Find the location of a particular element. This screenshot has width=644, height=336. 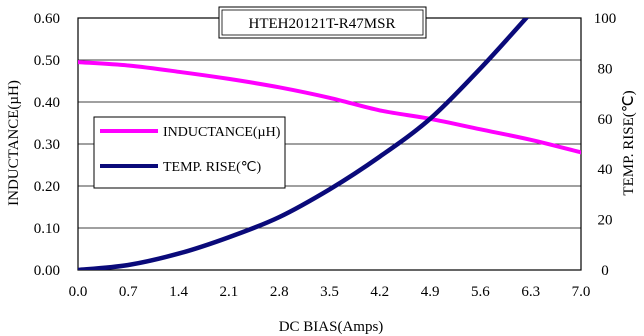

x-tick-label: 7.0 is located at coordinates (581, 292).